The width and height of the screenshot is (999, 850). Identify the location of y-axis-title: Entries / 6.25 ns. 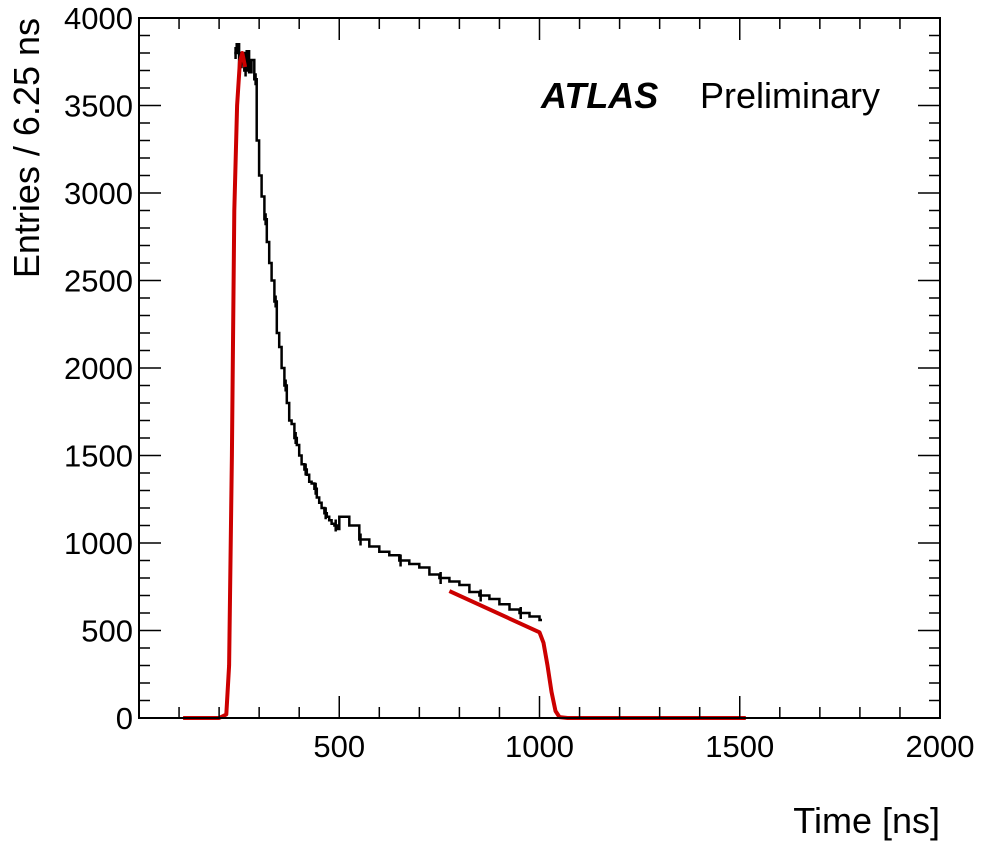
(26, 148).